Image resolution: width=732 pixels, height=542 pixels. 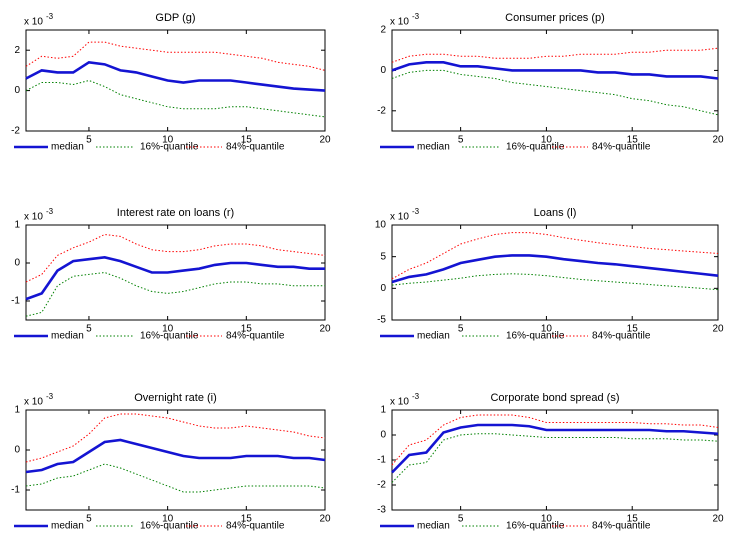 What do you see at coordinates (381, 225) in the screenshot?
I see `y-tick-label: 10` at bounding box center [381, 225].